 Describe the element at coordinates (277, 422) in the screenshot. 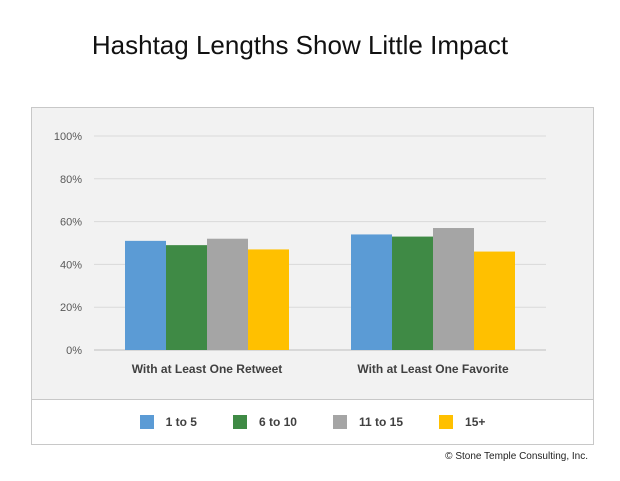

I see `legend-label: 6 to 10` at that location.